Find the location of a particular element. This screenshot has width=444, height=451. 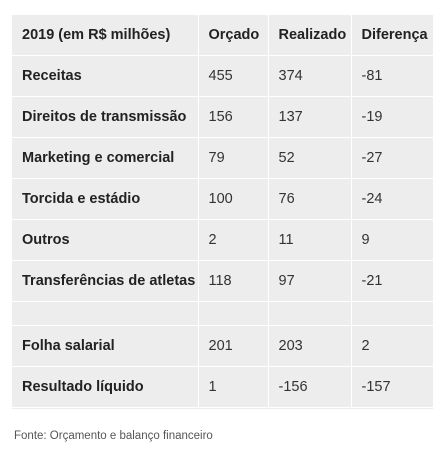

cell-actual: 11 is located at coordinates (310, 240).